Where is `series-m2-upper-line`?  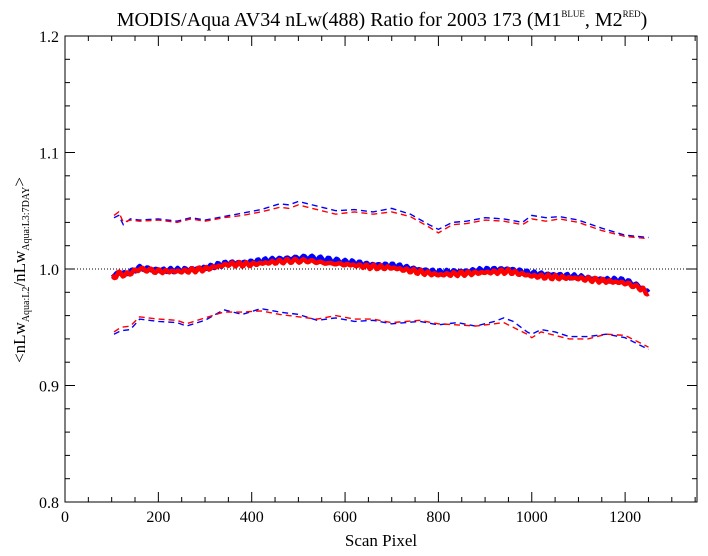
series-m2-upper-line is located at coordinates (381, 222).